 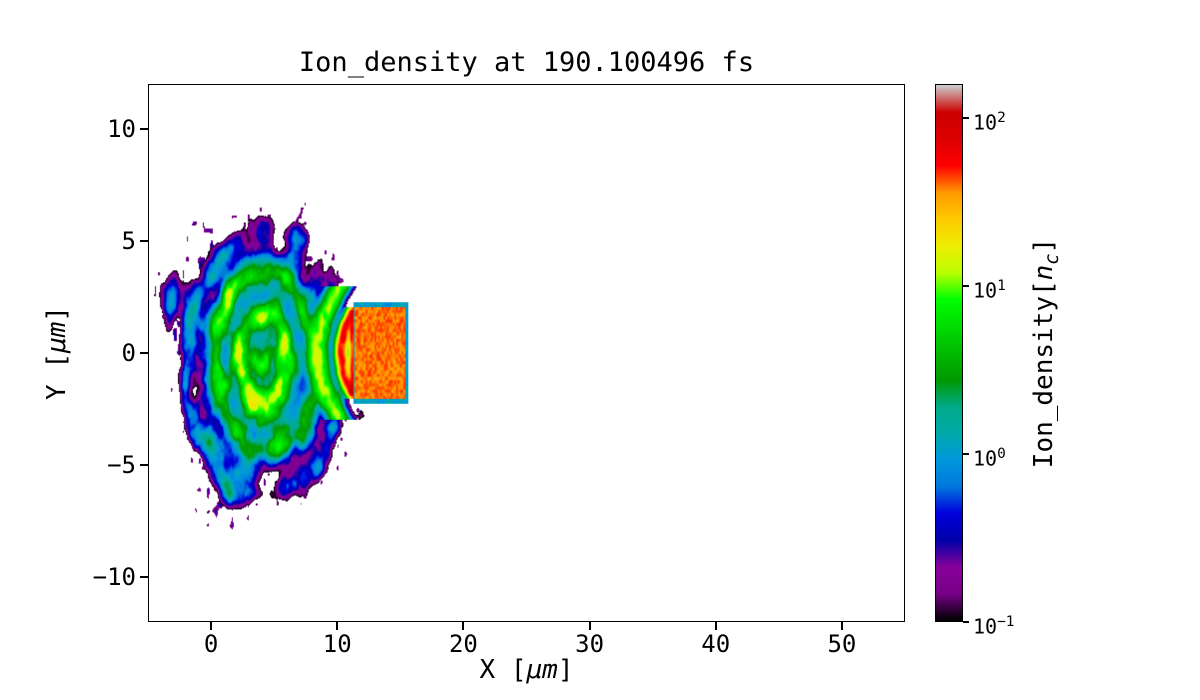 I want to click on colorbar-tick-exp: 2, so click(x=1001, y=117).